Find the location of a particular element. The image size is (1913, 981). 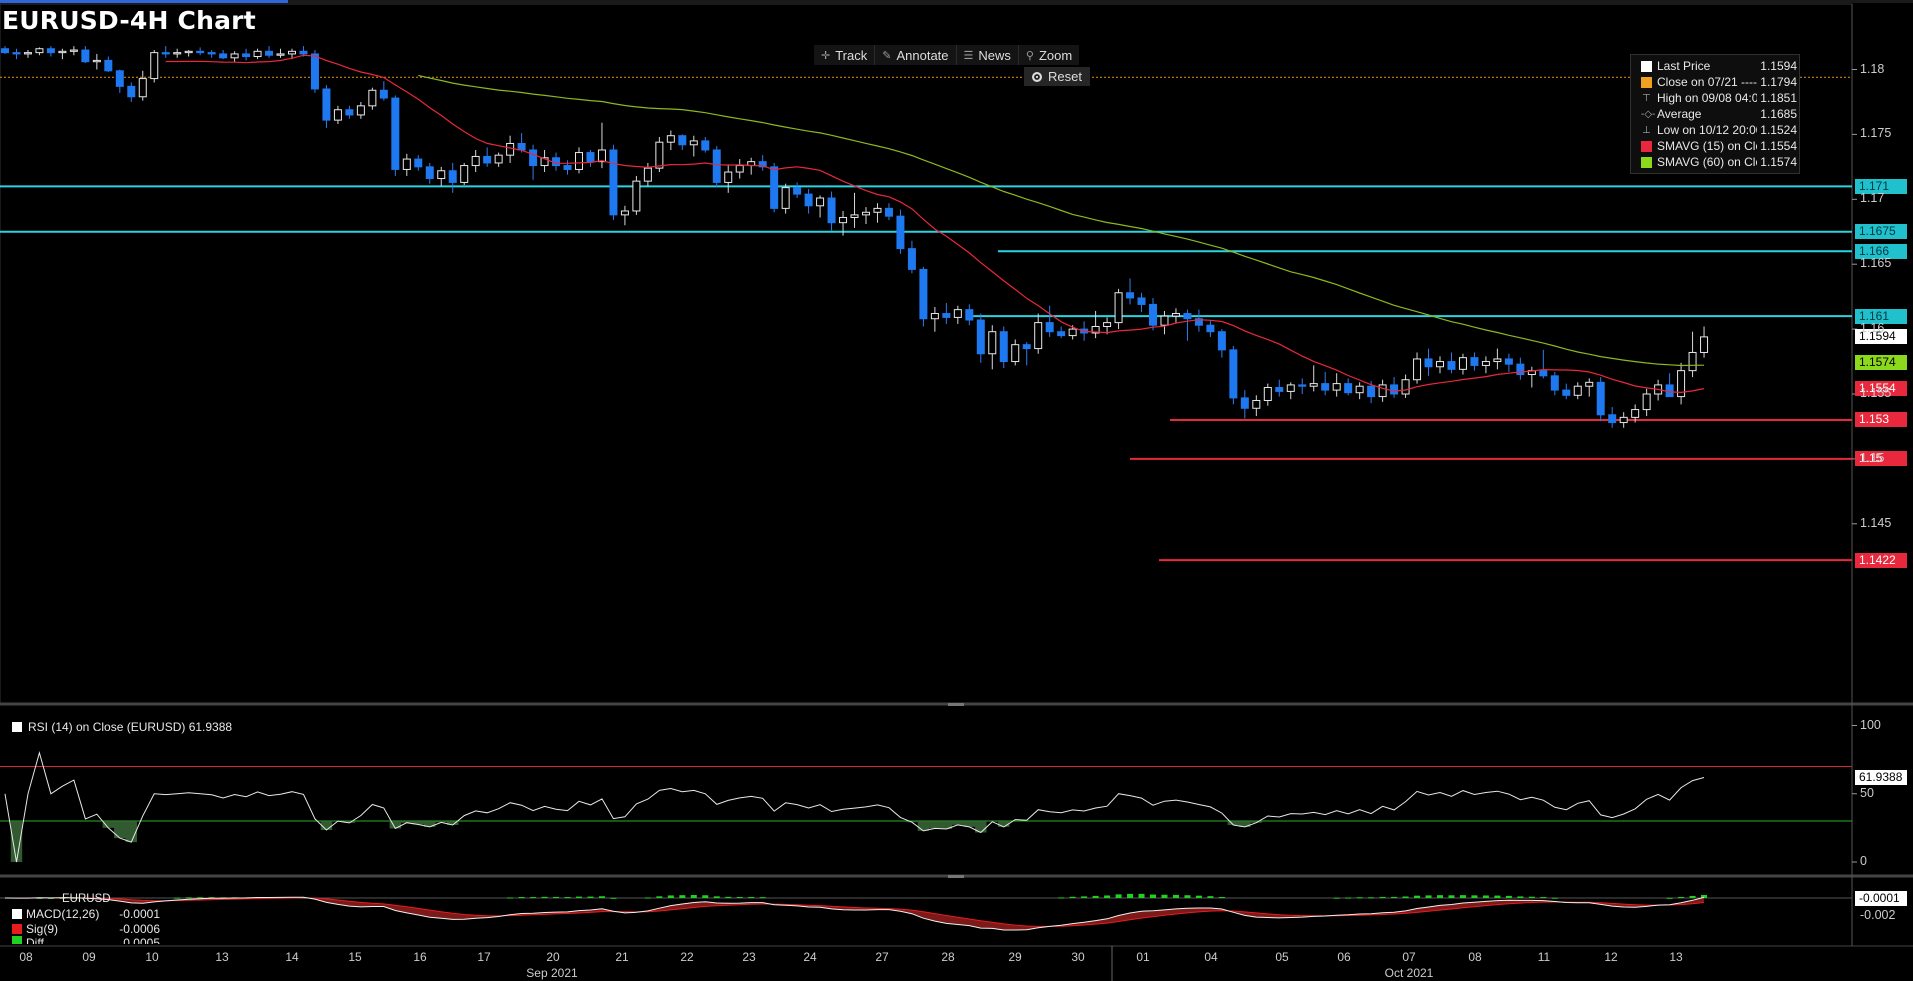

rsi-swatch is located at coordinates (17, 727).